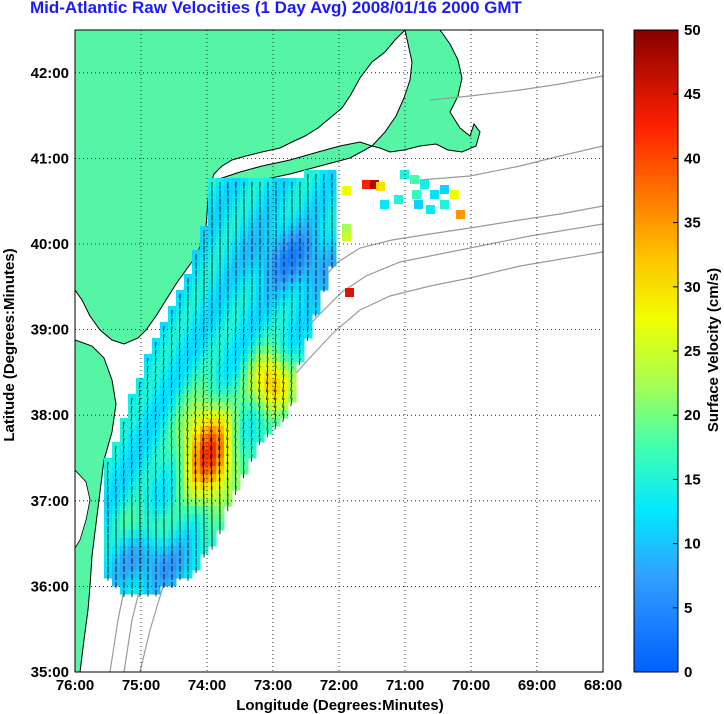 The width and height of the screenshot is (724, 714). Describe the element at coordinates (141, 685) in the screenshot. I see `x-tick-label: 75:00` at that location.